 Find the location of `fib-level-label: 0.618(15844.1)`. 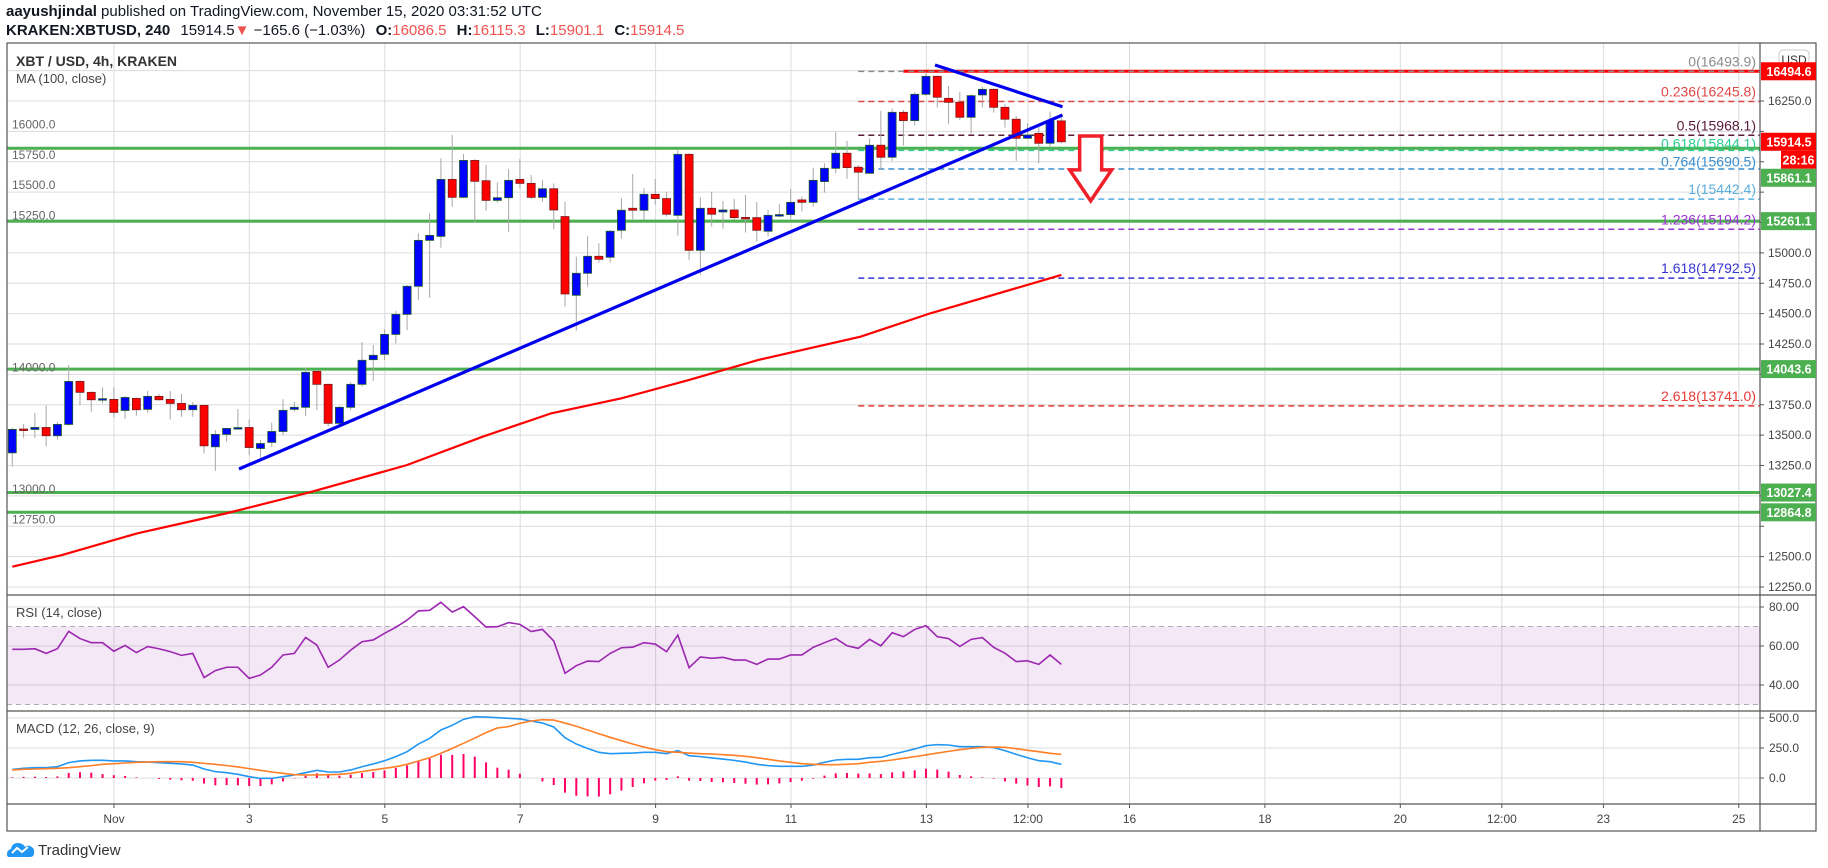

fib-level-label: 0.618(15844.1) is located at coordinates (1708, 143).